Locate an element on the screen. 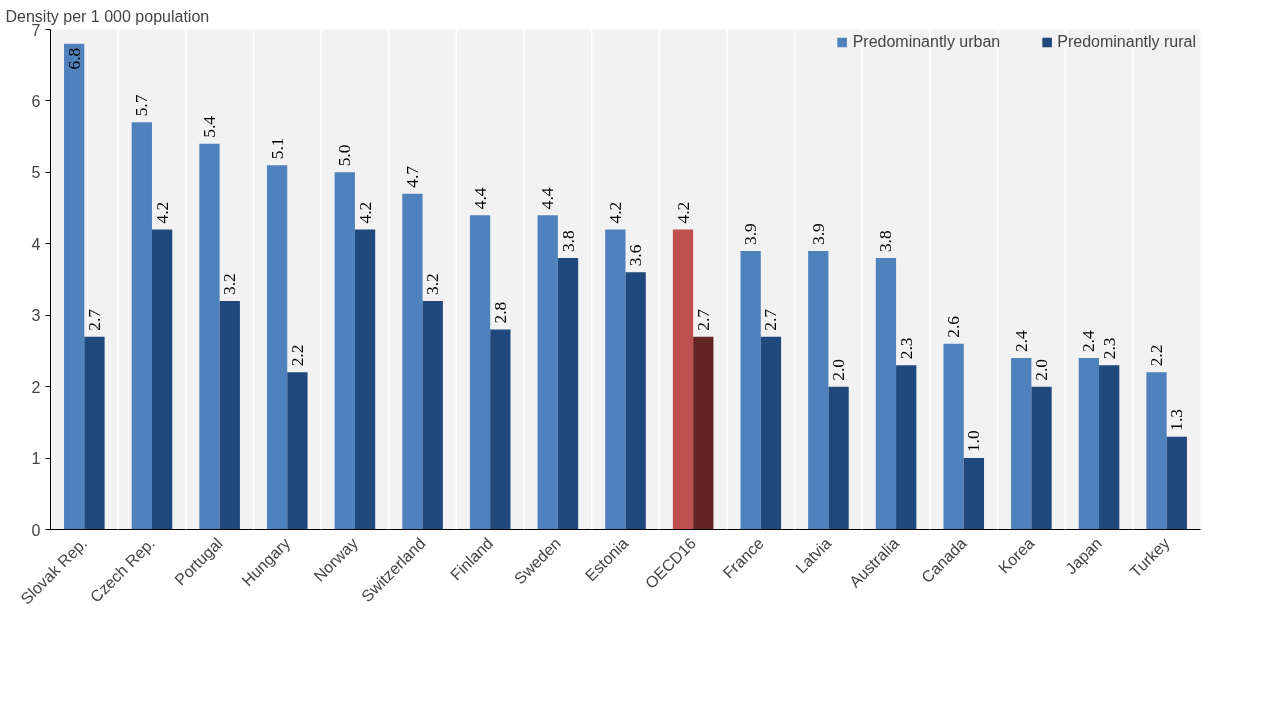  data-label: 2.8 is located at coordinates (500, 312).